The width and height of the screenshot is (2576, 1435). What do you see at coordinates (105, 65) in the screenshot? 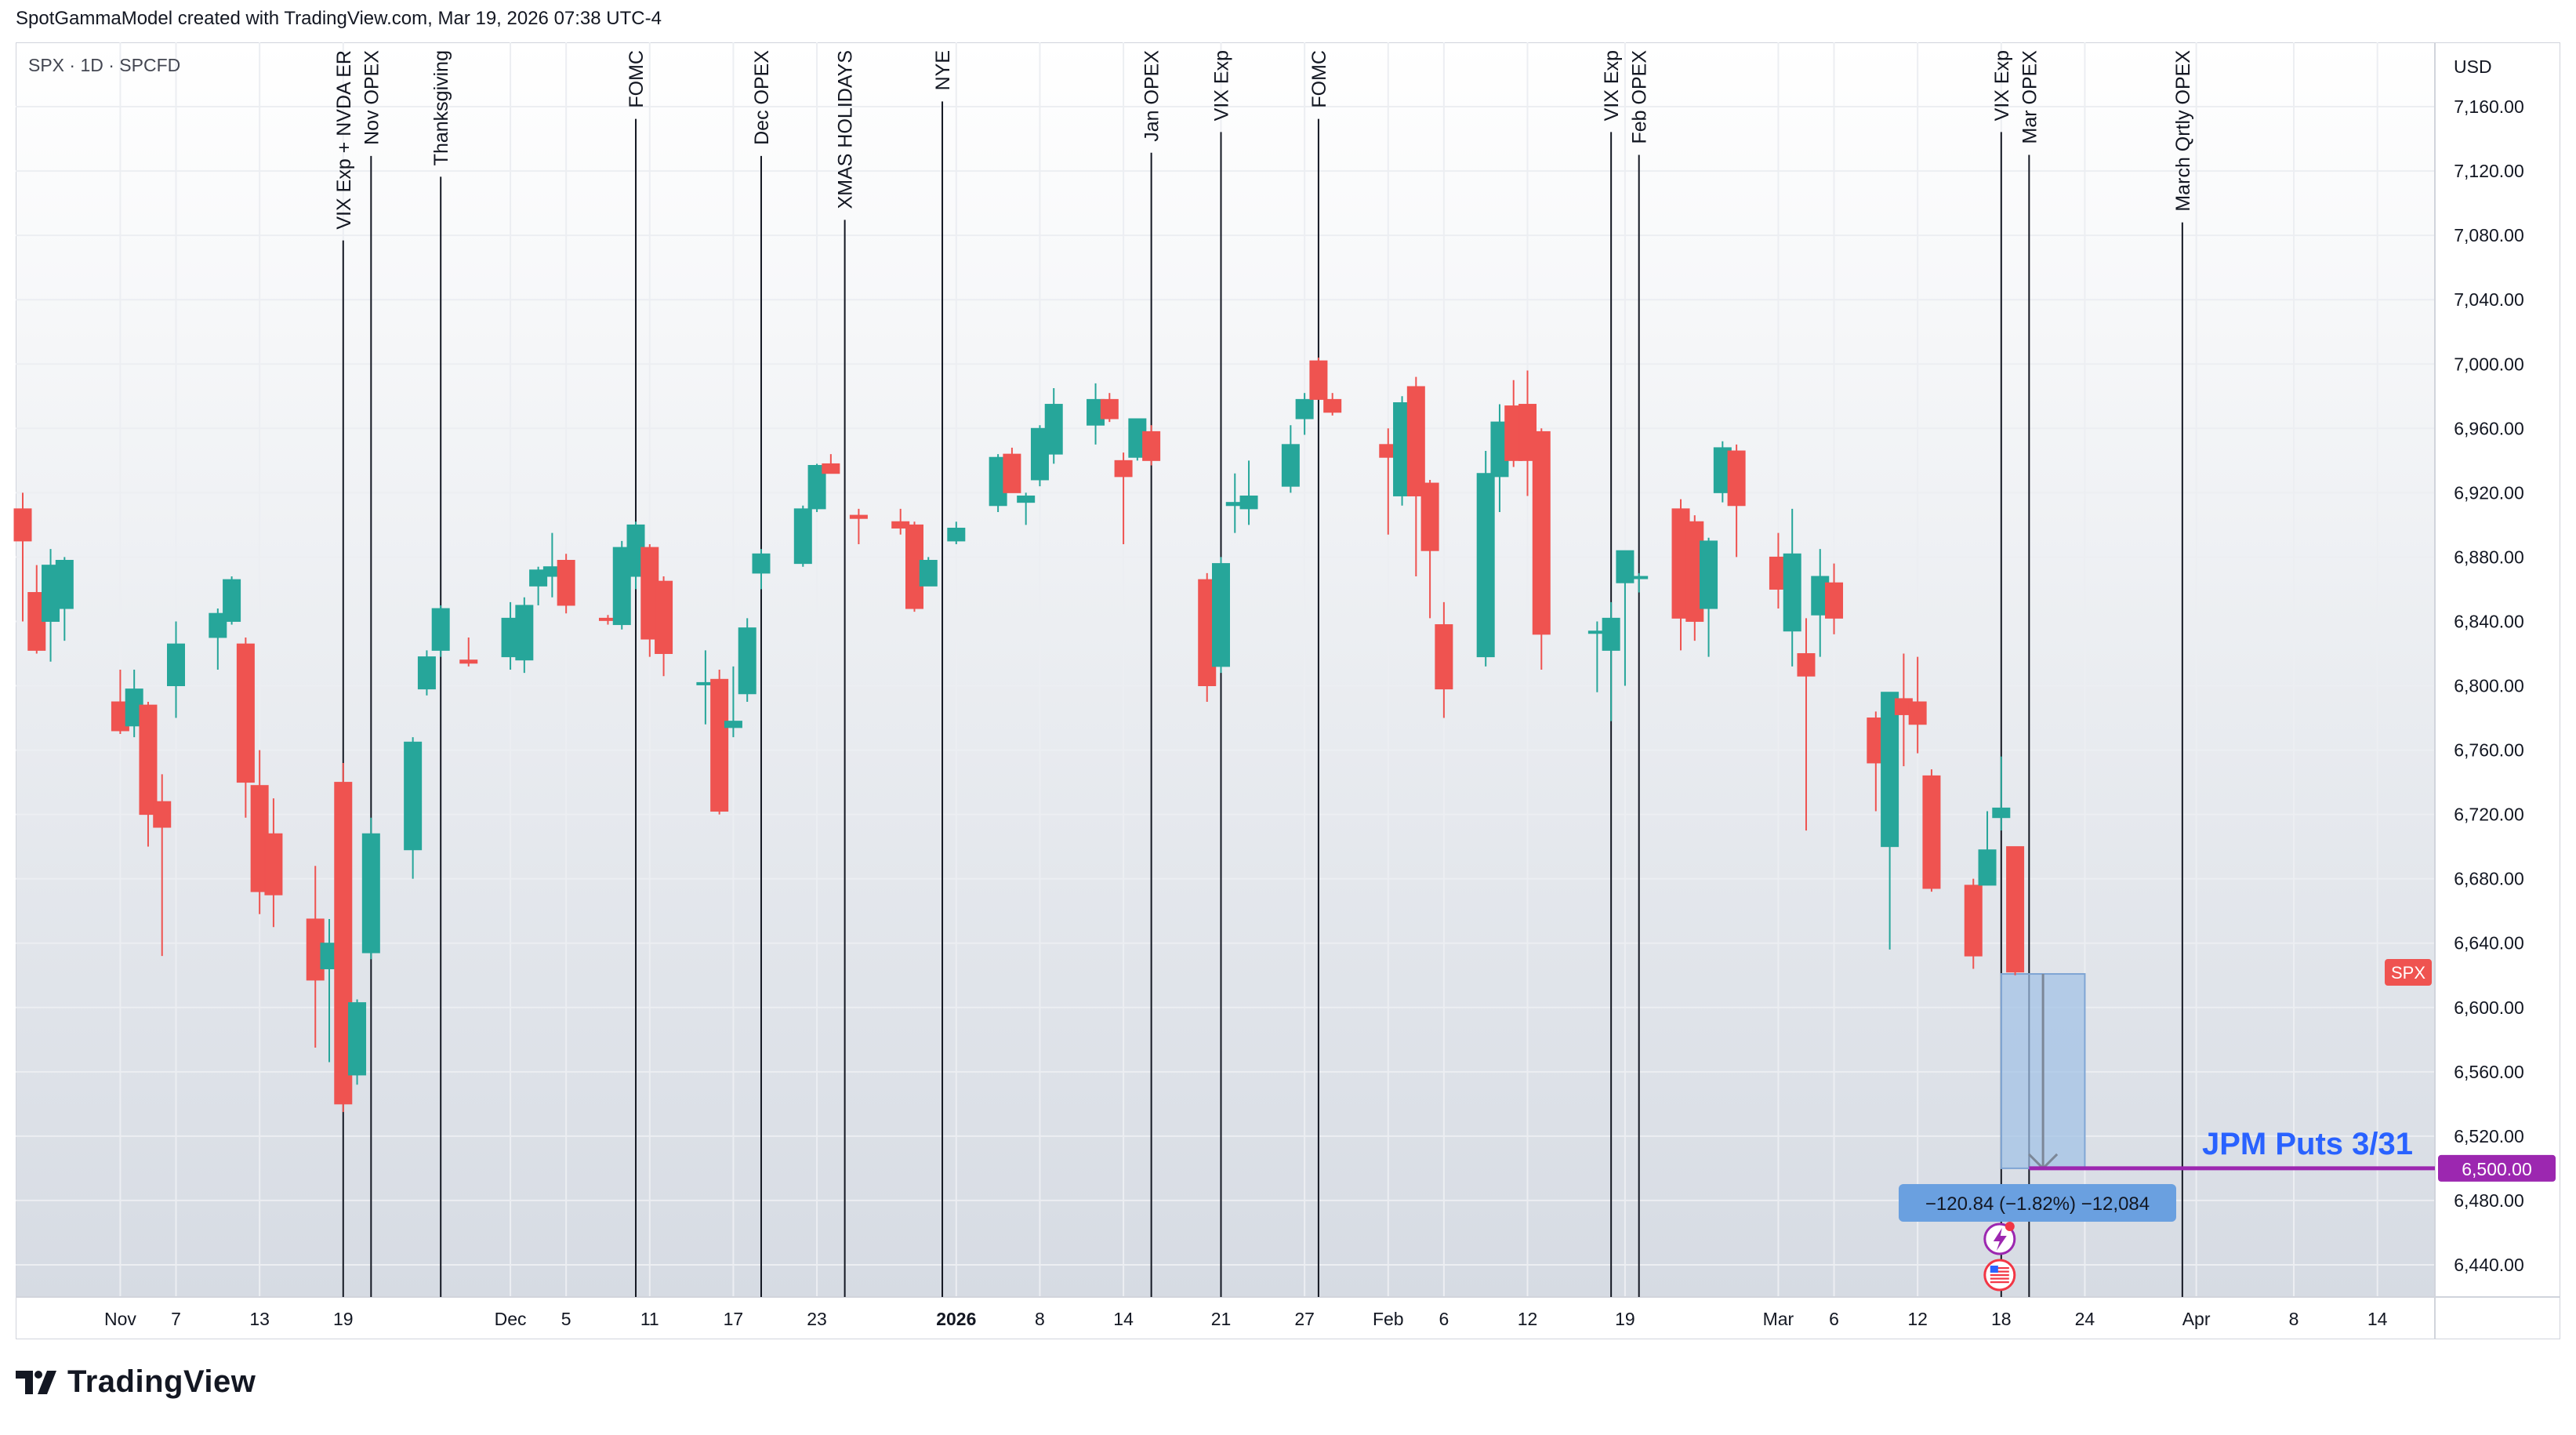
I see `symbol-label: SPX · 1D · SPCFD` at bounding box center [105, 65].